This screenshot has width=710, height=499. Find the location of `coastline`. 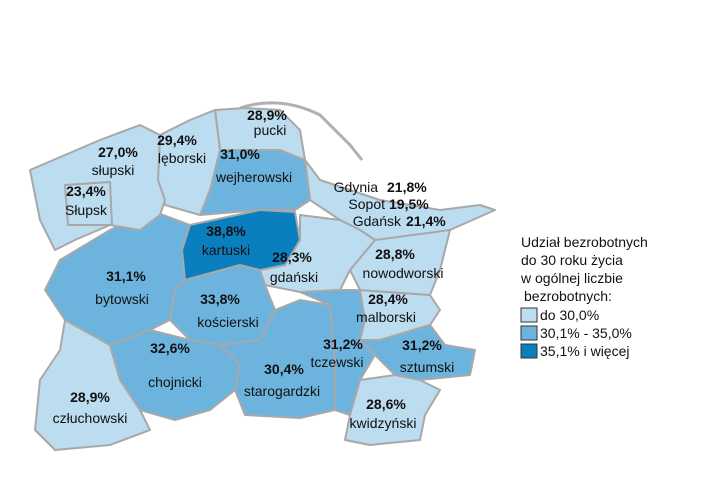

coastline is located at coordinates (301, 131).